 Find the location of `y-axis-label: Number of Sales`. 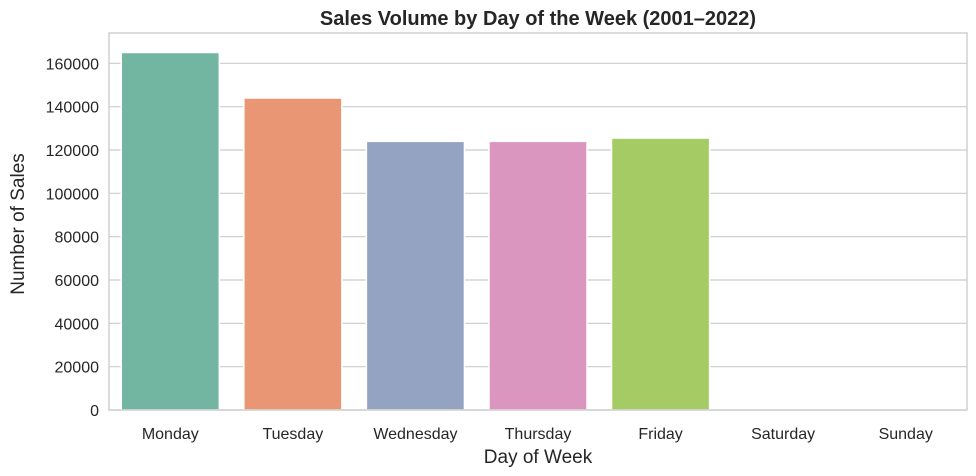

y-axis-label: Number of Sales is located at coordinates (18, 224).